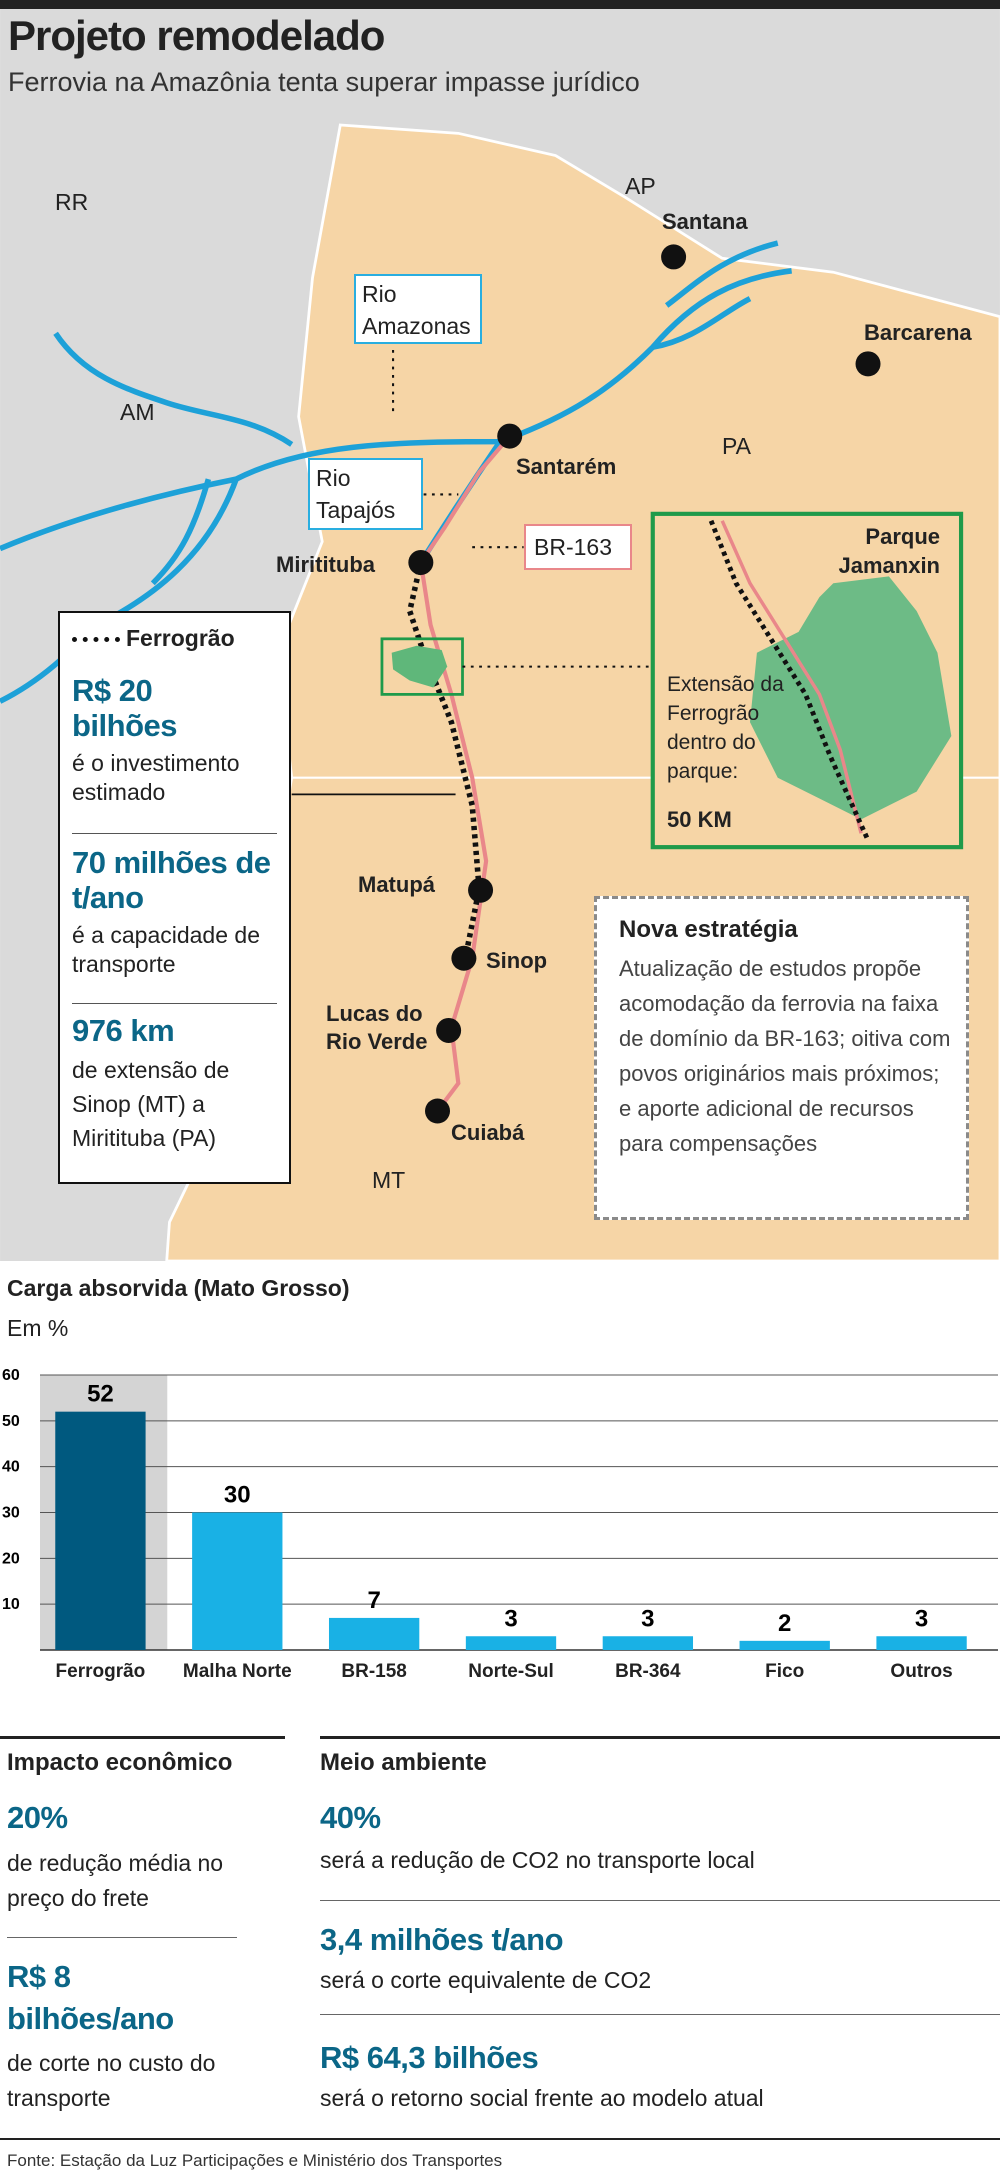  I want to click on state-label: MT, so click(389, 1180).